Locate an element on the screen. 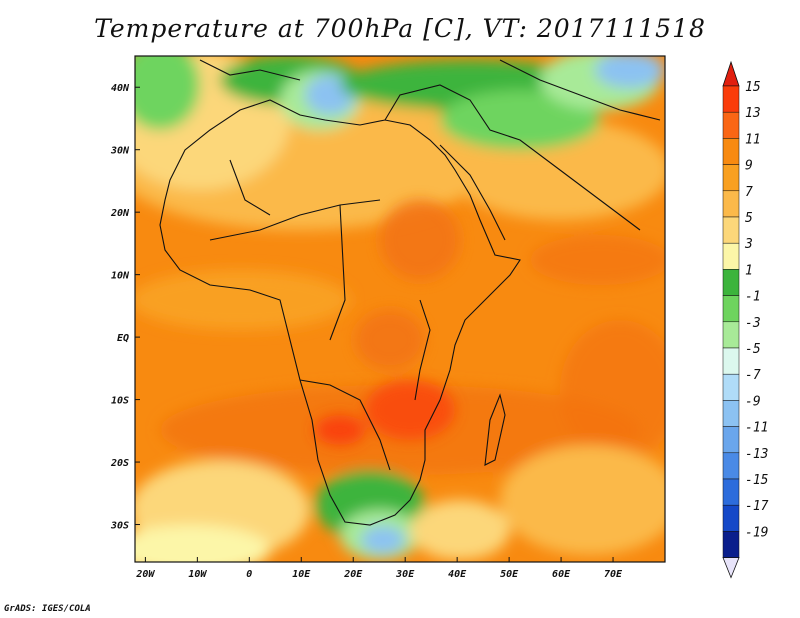 The height and width of the screenshot is (618, 800). lon-tick-label: 10E is located at coordinates (301, 574).